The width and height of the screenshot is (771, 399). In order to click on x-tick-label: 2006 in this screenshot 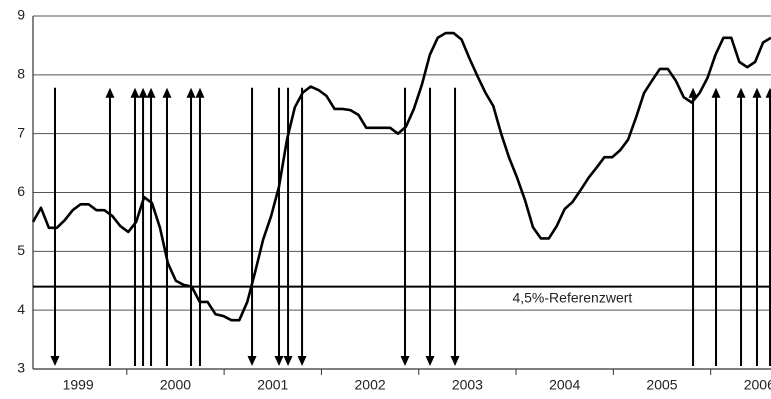, I will do `click(757, 385)`.